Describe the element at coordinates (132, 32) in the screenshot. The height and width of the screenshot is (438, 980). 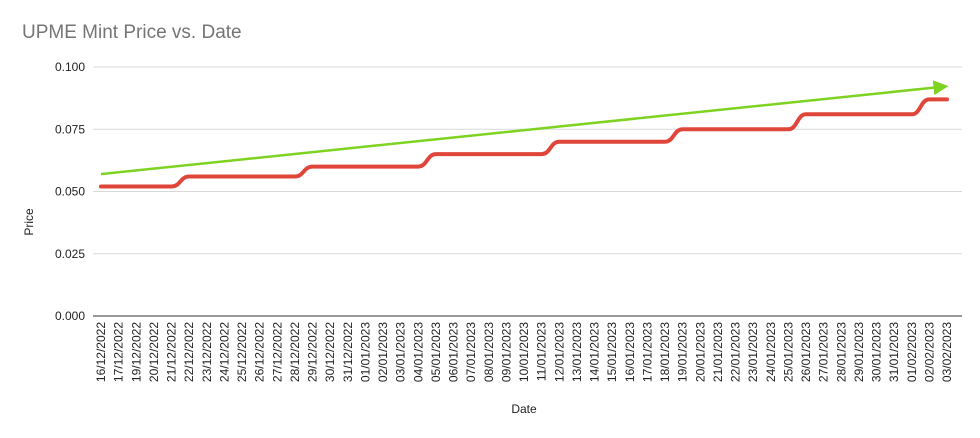
I see `chart-title: UPME Mint Price vs. Date` at that location.